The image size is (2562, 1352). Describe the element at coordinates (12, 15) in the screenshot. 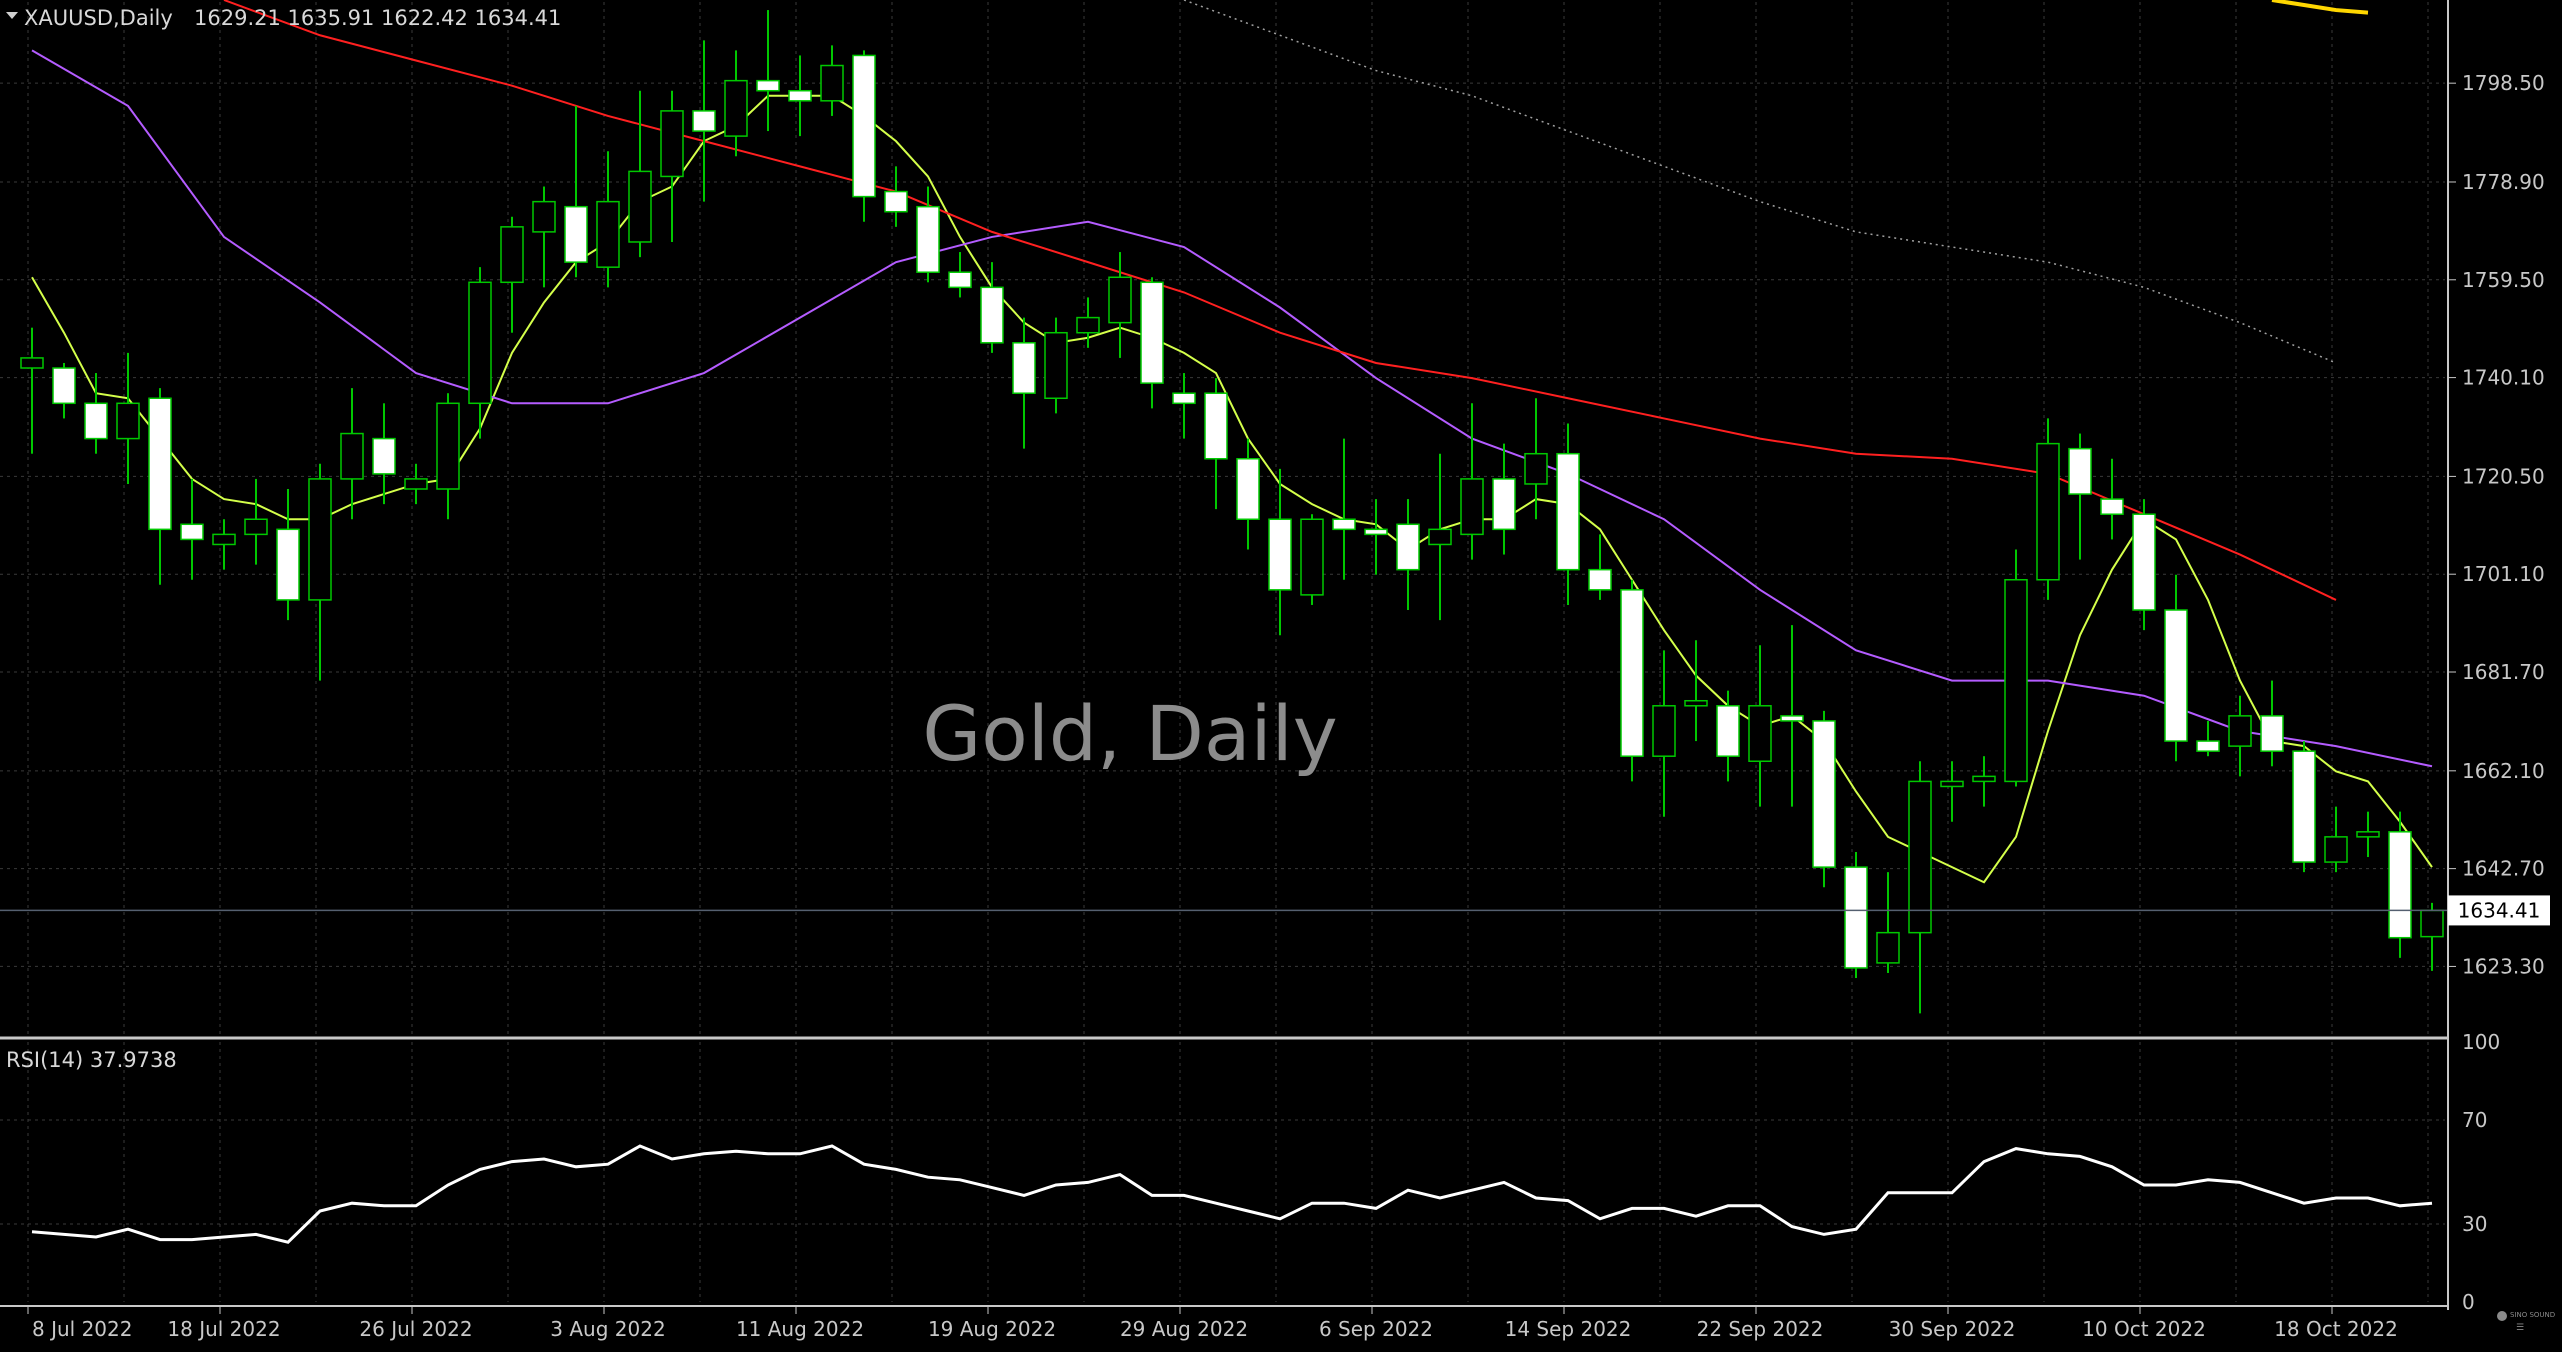

I see `symbol-dropdown-icon` at that location.